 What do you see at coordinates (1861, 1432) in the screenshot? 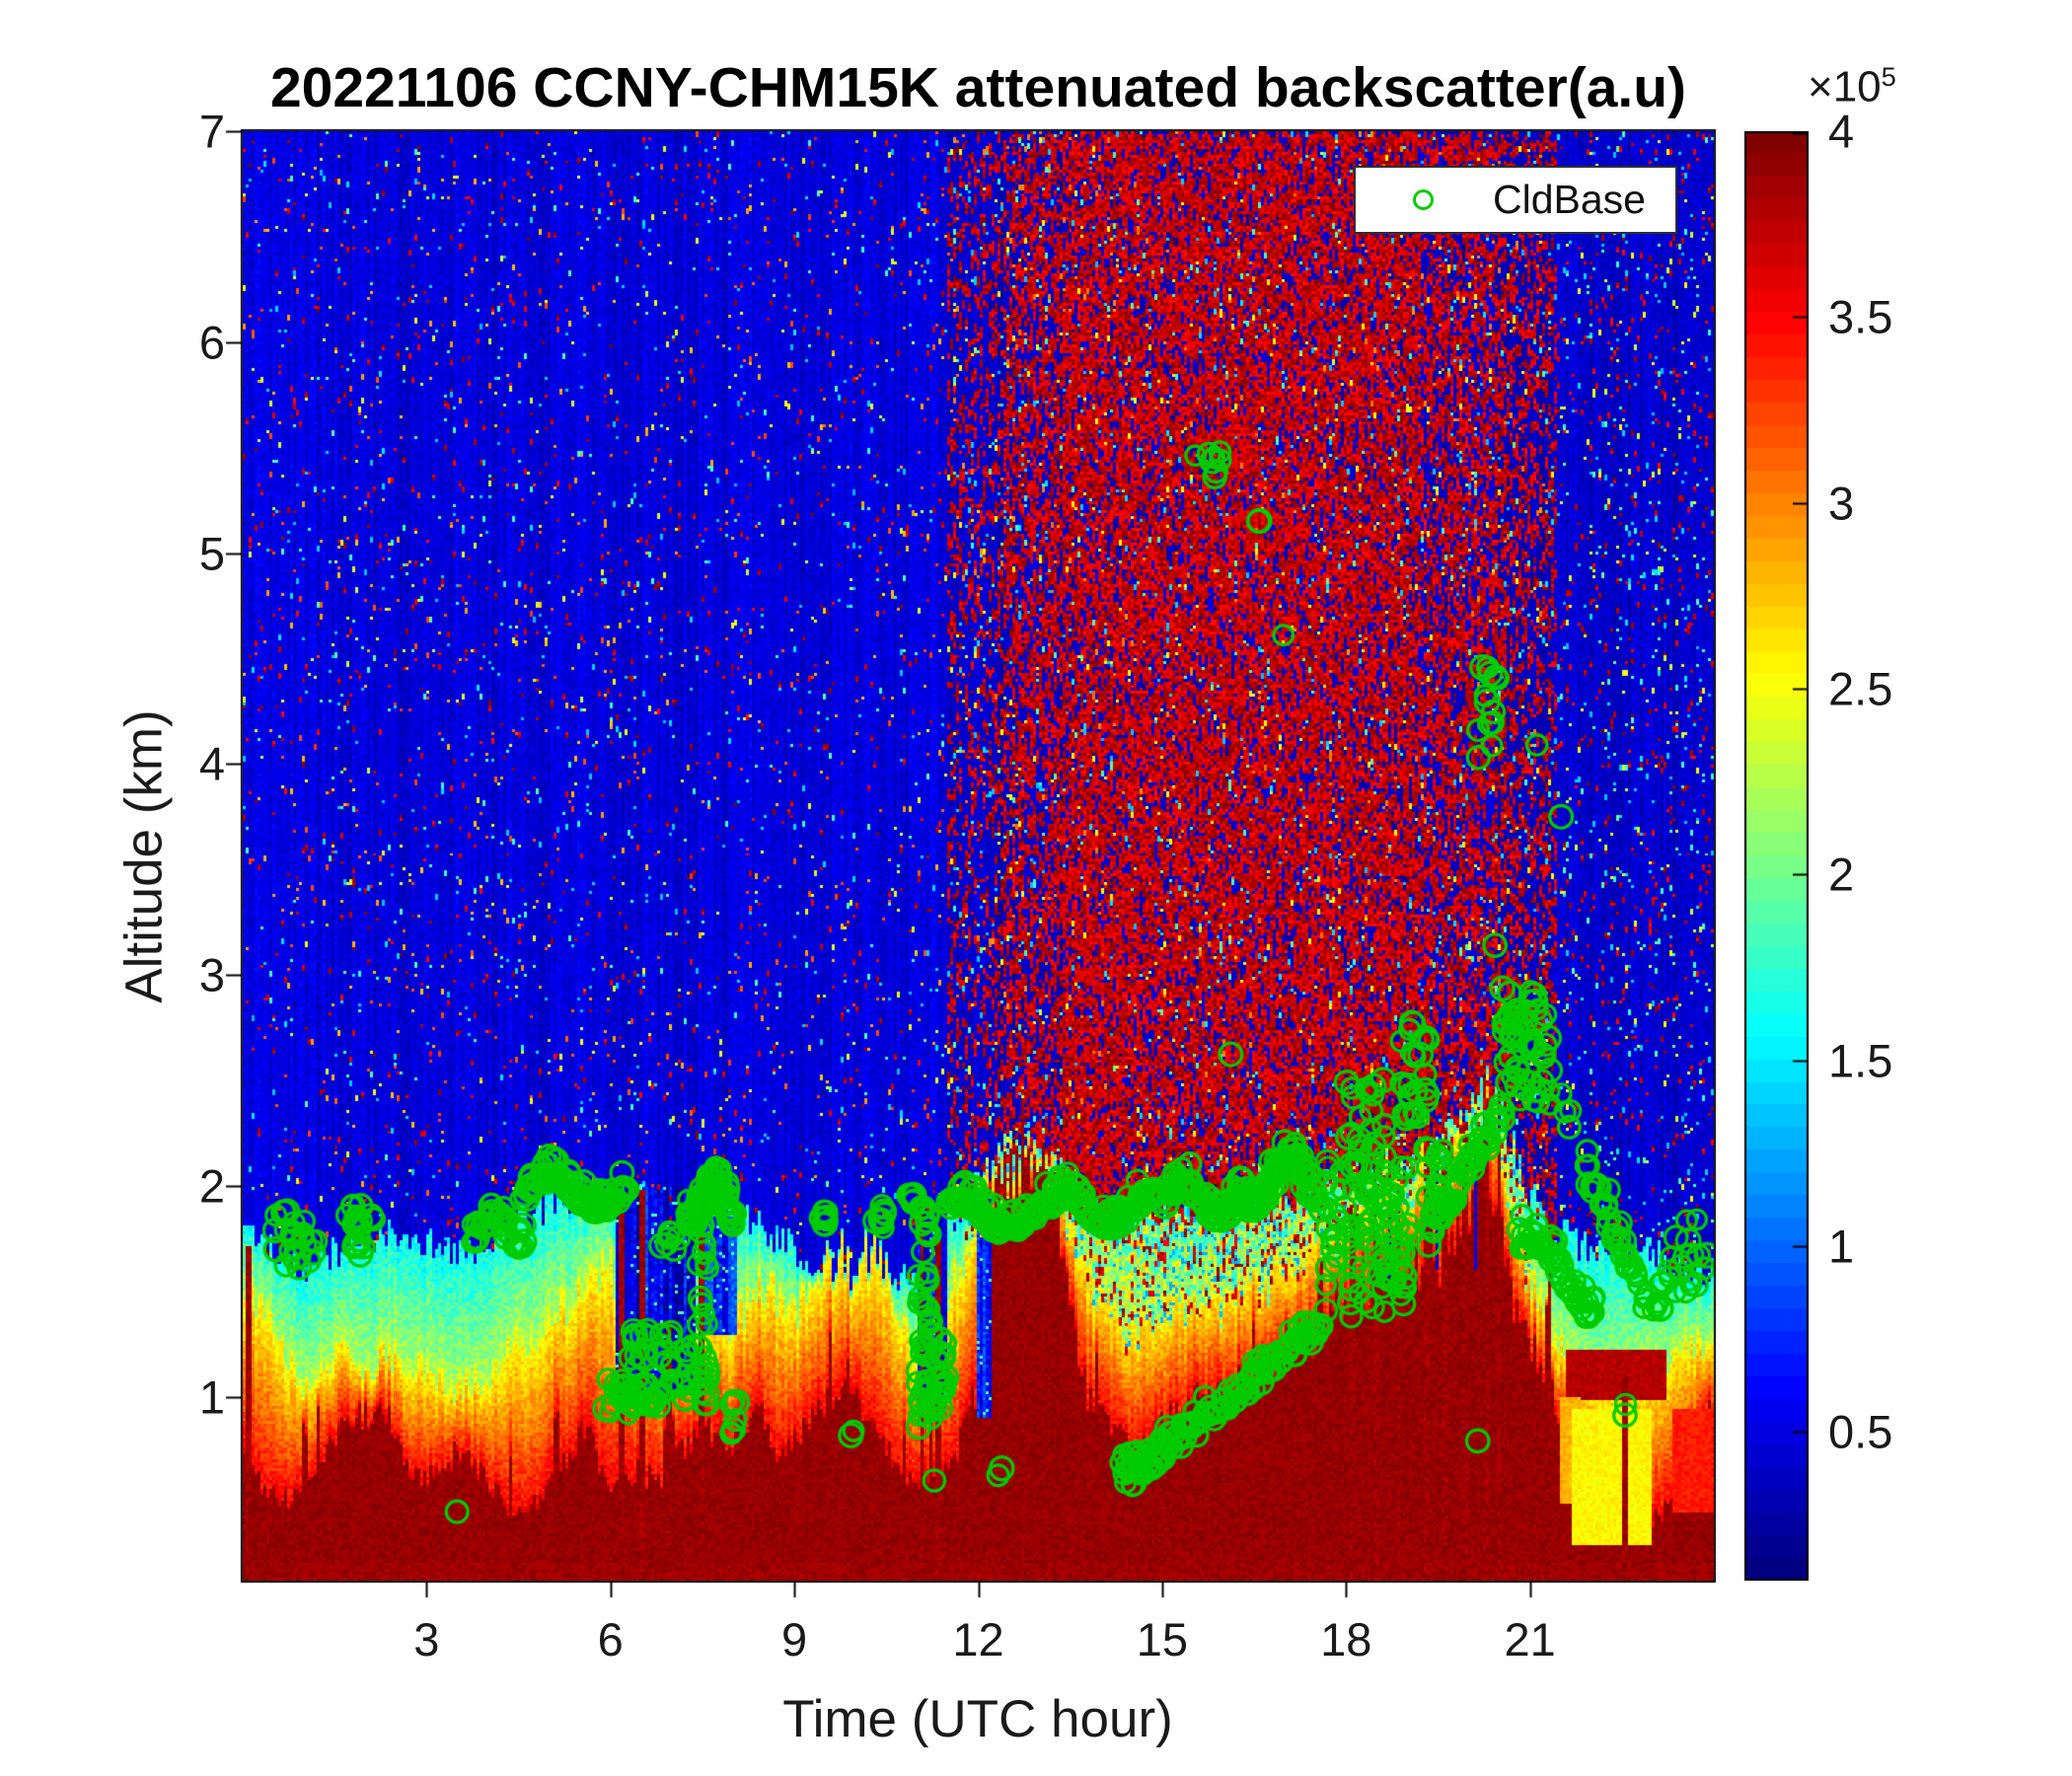
I see `colorbar-tick-label-0.5: 0.5` at bounding box center [1861, 1432].